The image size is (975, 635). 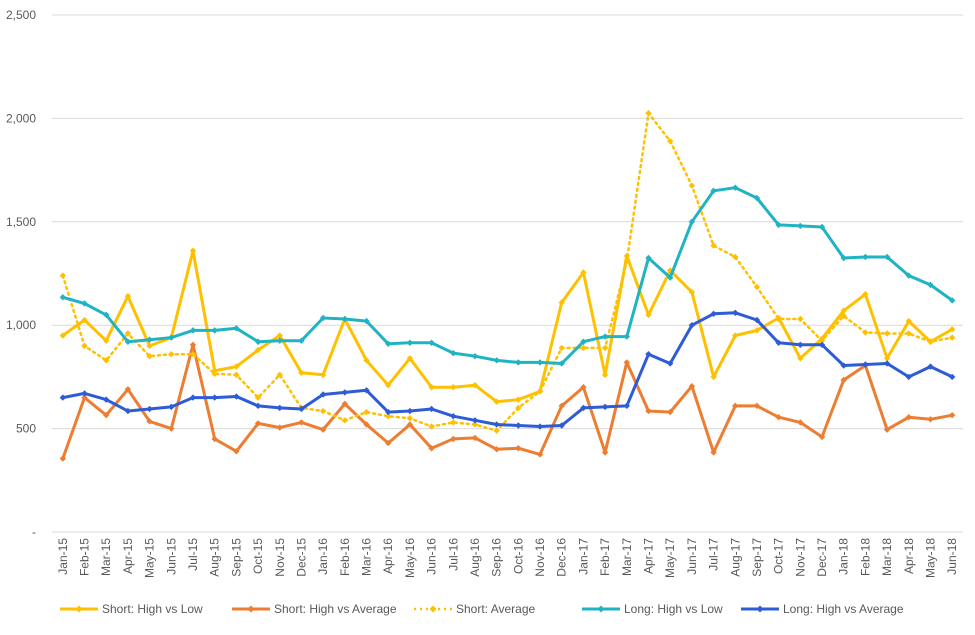 What do you see at coordinates (822, 557) in the screenshot?
I see `x-tick-label: Dec-17` at bounding box center [822, 557].